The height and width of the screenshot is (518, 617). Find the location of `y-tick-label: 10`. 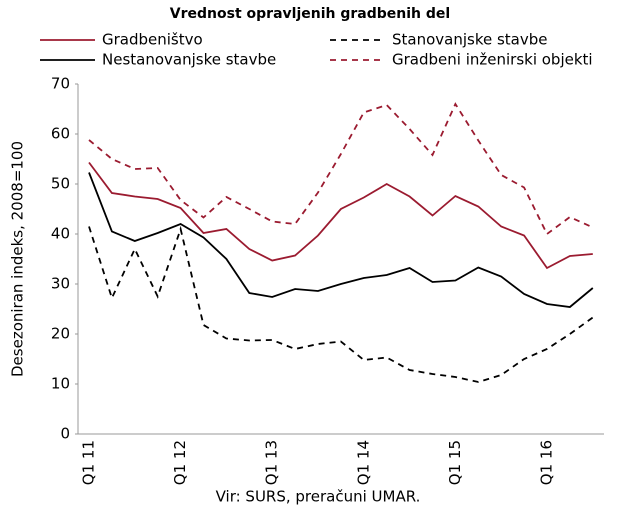

y-tick-label: 10 is located at coordinates (60, 384).